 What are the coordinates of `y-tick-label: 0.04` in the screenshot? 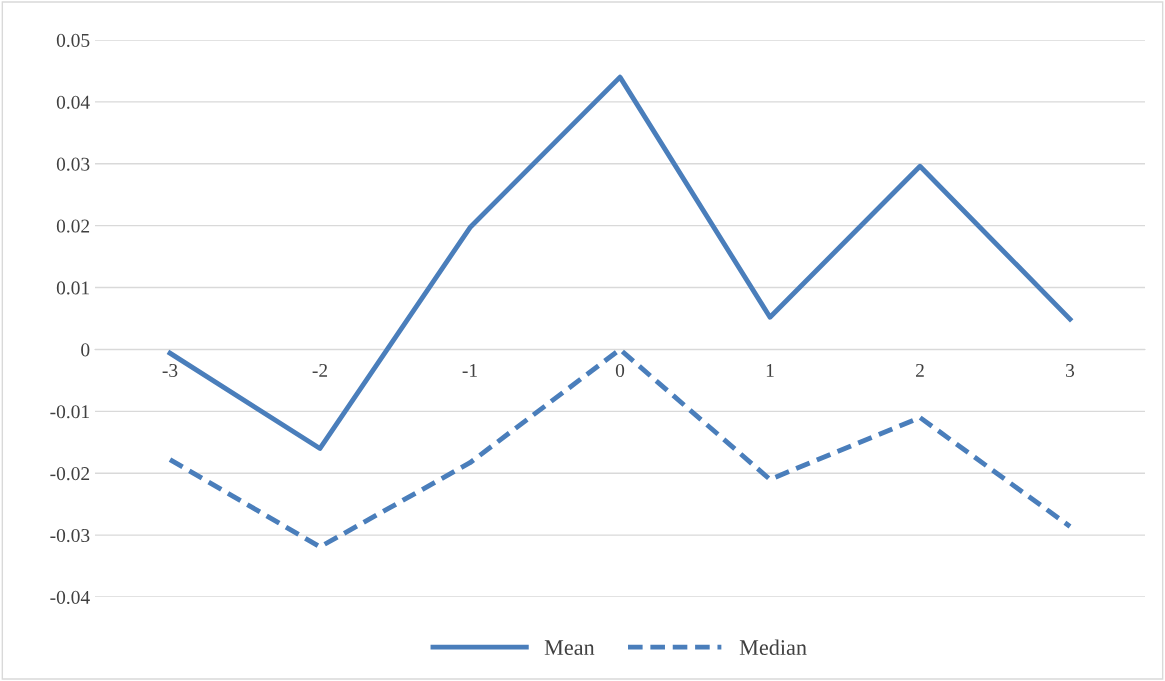 It's located at (73, 102).